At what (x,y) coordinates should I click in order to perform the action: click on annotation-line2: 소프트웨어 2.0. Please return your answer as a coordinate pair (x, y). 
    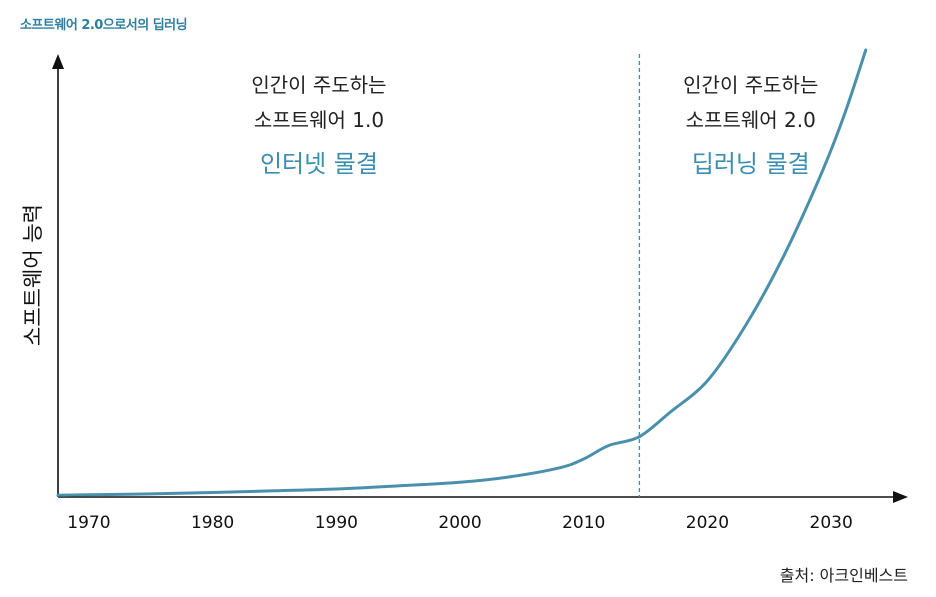
    Looking at the image, I should click on (751, 120).